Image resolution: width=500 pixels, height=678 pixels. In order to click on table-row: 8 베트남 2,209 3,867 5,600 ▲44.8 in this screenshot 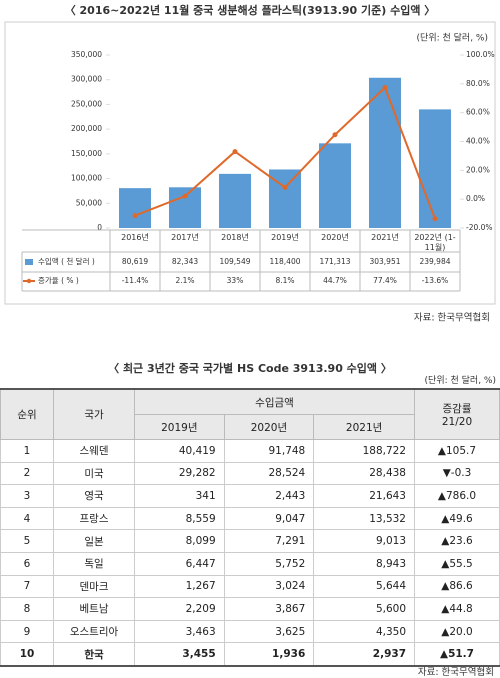, I will do `click(250, 609)`.